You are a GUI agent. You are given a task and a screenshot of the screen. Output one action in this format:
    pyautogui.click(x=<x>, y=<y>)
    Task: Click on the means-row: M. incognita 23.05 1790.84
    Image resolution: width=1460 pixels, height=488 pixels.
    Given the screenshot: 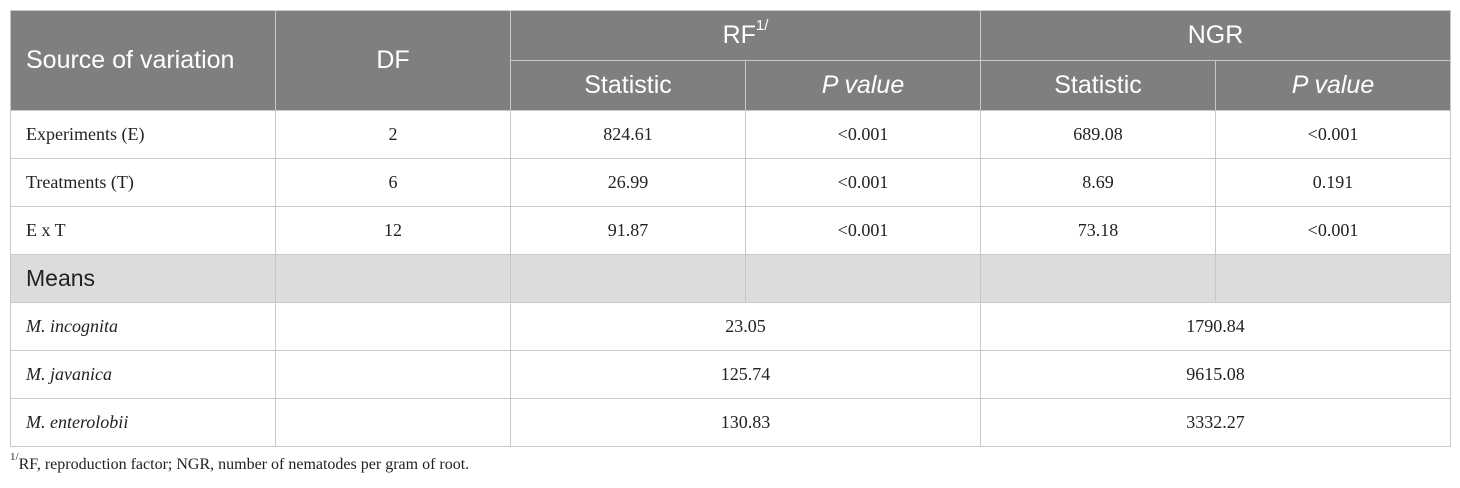 What is the action you would take?
    pyautogui.click(x=730, y=326)
    